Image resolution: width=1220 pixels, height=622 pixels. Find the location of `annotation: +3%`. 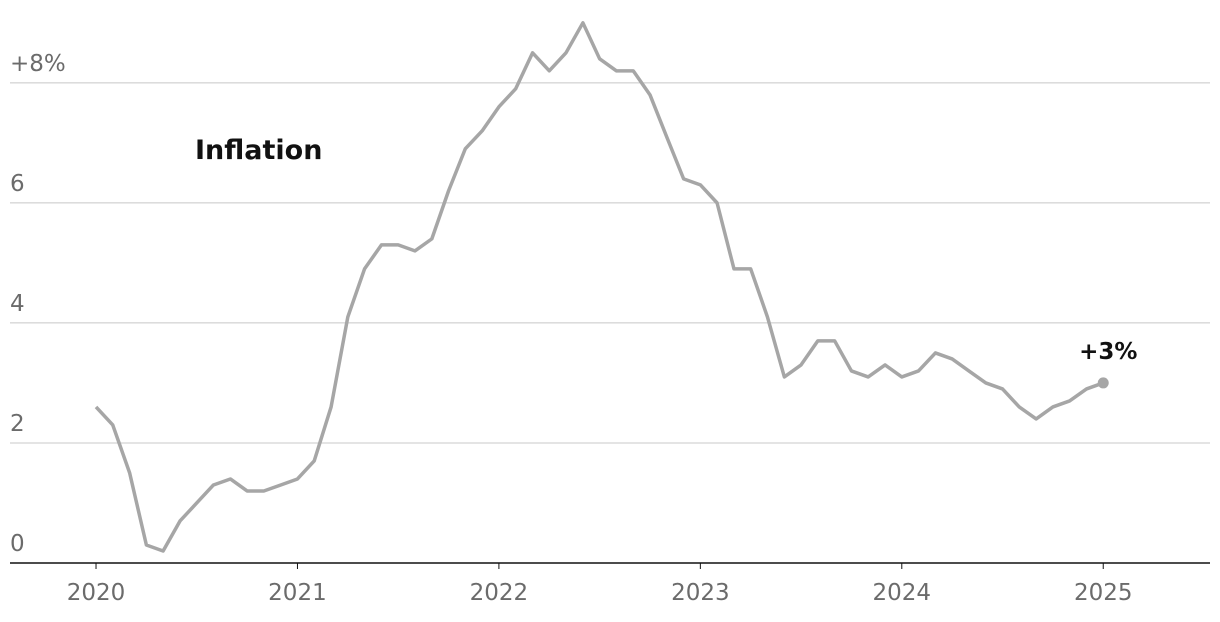

annotation: +3% is located at coordinates (1108, 352).